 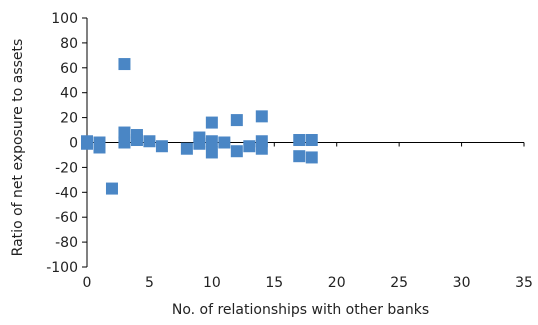 I want to click on y-tick-label: 20, so click(x=69, y=119).